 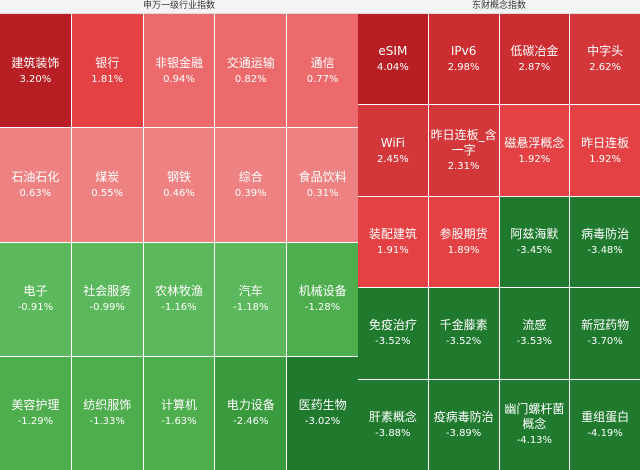 I want to click on tile-change-value: -4.13%, so click(x=534, y=441).